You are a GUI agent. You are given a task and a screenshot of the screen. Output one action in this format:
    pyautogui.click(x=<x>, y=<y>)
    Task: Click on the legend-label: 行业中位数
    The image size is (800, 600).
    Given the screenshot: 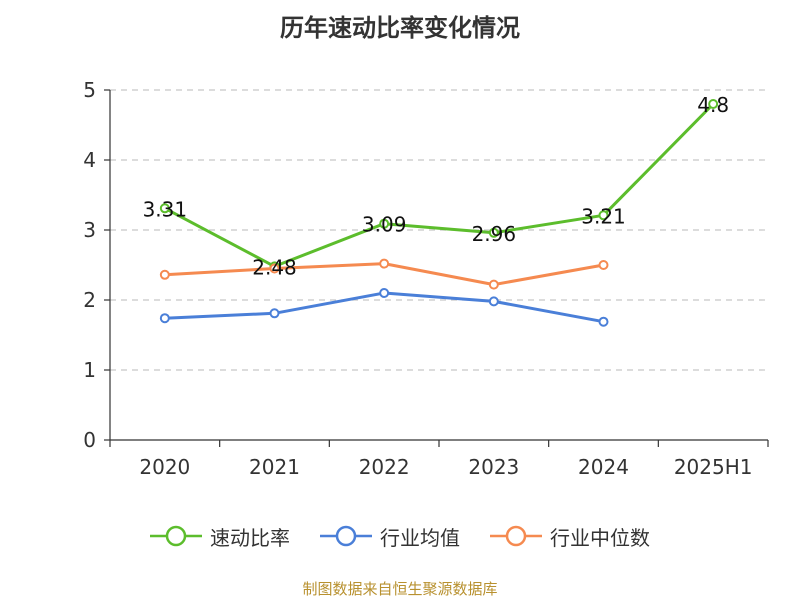 What is the action you would take?
    pyautogui.click(x=600, y=537)
    